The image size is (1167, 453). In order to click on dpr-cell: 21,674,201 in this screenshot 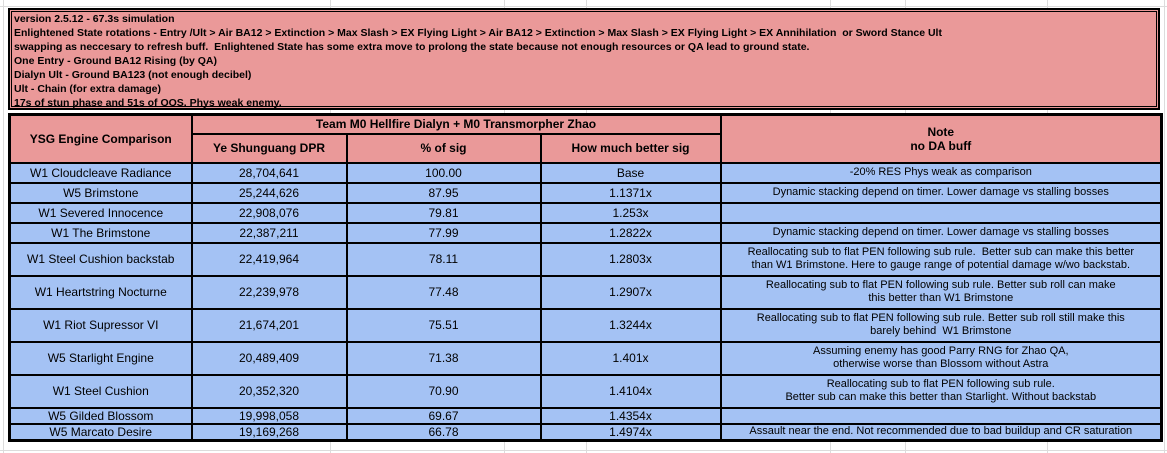, I will do `click(269, 325)`.